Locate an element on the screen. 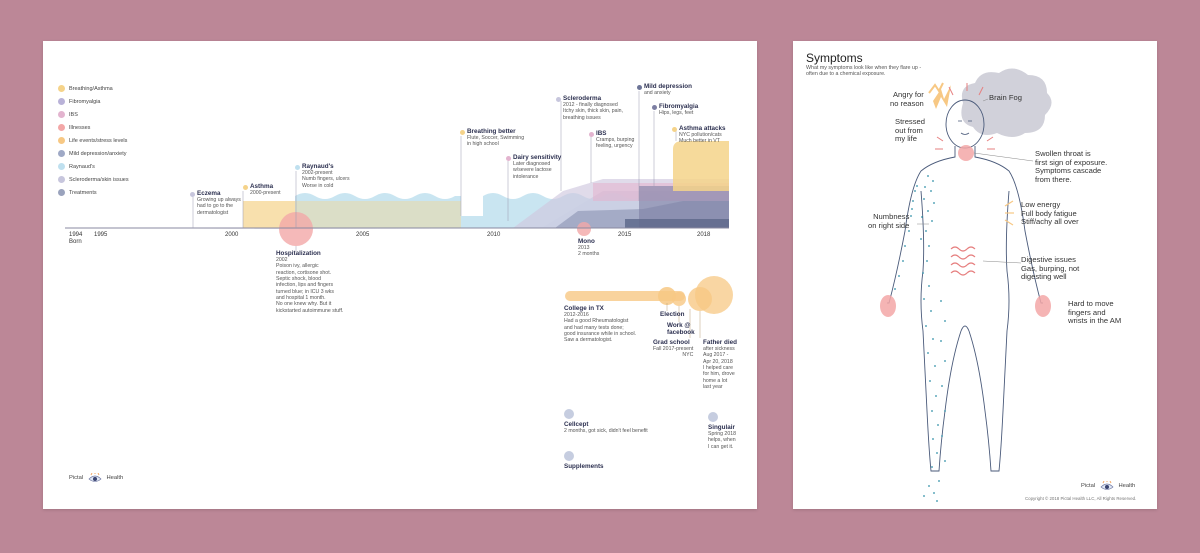 The width and height of the screenshot is (1200, 553). body-outline is located at coordinates (965, 285).